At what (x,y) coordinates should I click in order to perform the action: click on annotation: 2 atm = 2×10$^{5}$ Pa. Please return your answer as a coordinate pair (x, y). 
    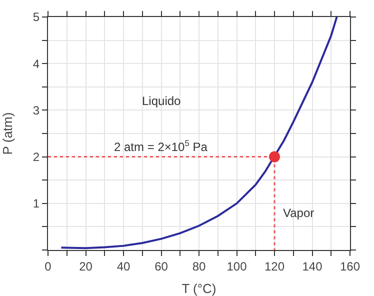
    Looking at the image, I should click on (161, 146).